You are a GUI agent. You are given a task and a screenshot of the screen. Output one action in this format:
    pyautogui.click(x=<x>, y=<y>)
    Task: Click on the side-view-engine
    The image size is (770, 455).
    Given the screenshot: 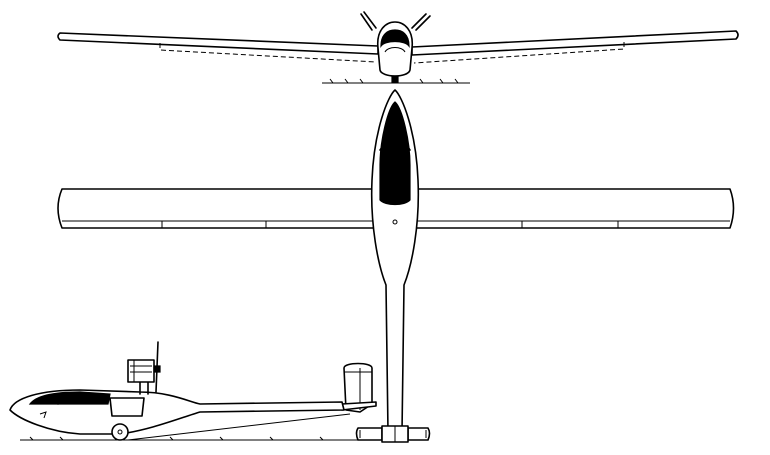 What is the action you would take?
    pyautogui.click(x=141, y=371)
    